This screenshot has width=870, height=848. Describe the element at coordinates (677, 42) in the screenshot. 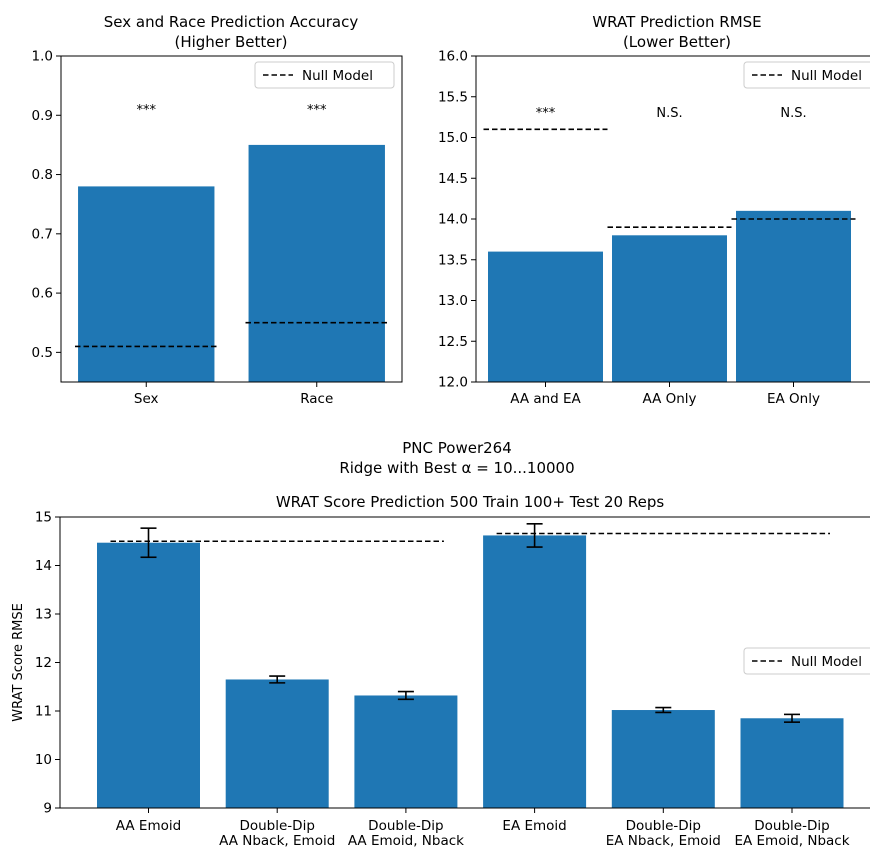

I see `chart-title-line2: (Lower Better)` at that location.